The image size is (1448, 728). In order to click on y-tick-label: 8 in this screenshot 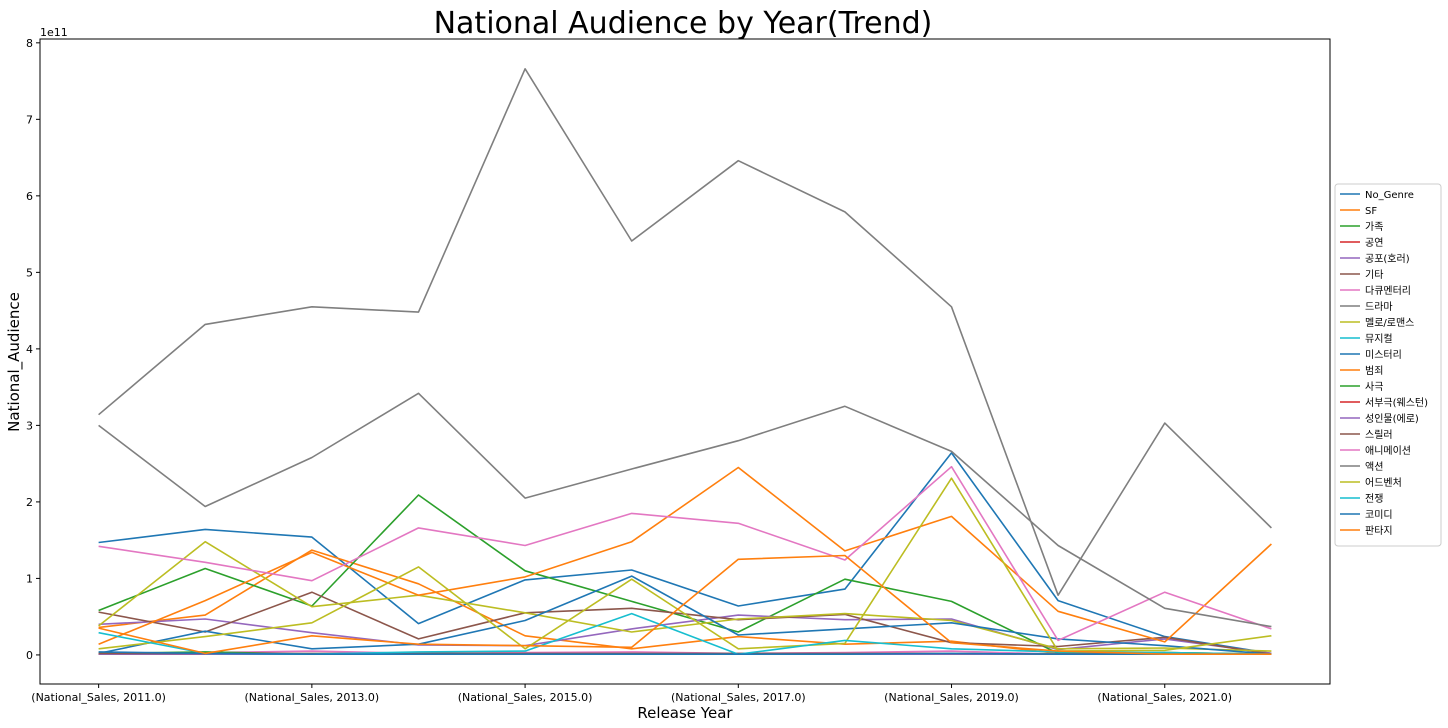, I will do `click(29, 43)`.